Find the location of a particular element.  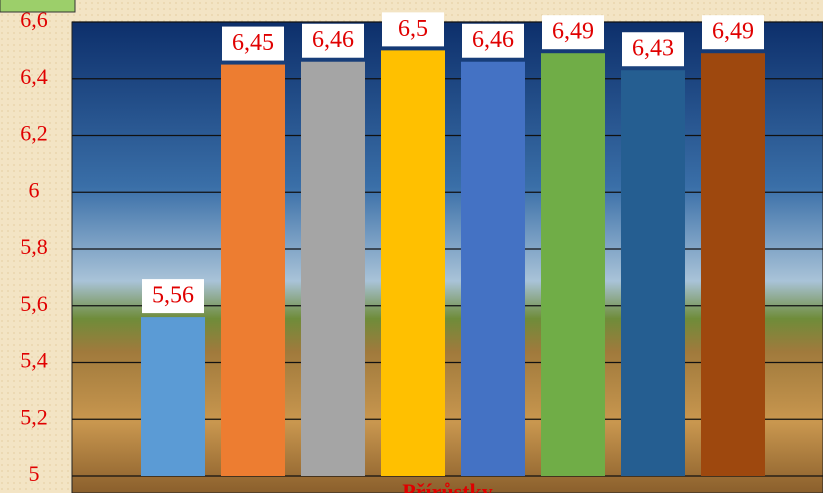

y-tick-label: 6 is located at coordinates (34, 189).